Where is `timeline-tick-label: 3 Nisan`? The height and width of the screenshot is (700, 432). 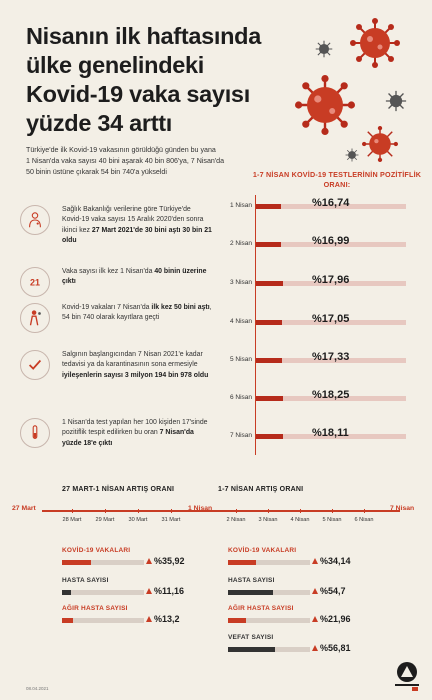 timeline-tick-label: 3 Nisan is located at coordinates (268, 520).